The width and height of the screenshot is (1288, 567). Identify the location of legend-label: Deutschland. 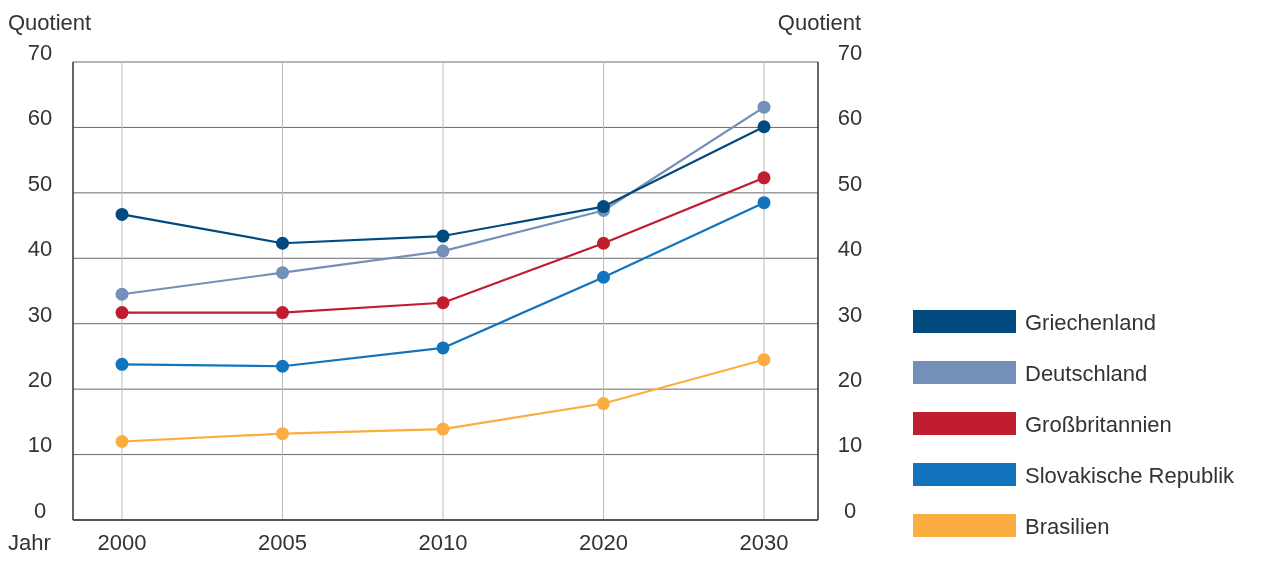
(1086, 373).